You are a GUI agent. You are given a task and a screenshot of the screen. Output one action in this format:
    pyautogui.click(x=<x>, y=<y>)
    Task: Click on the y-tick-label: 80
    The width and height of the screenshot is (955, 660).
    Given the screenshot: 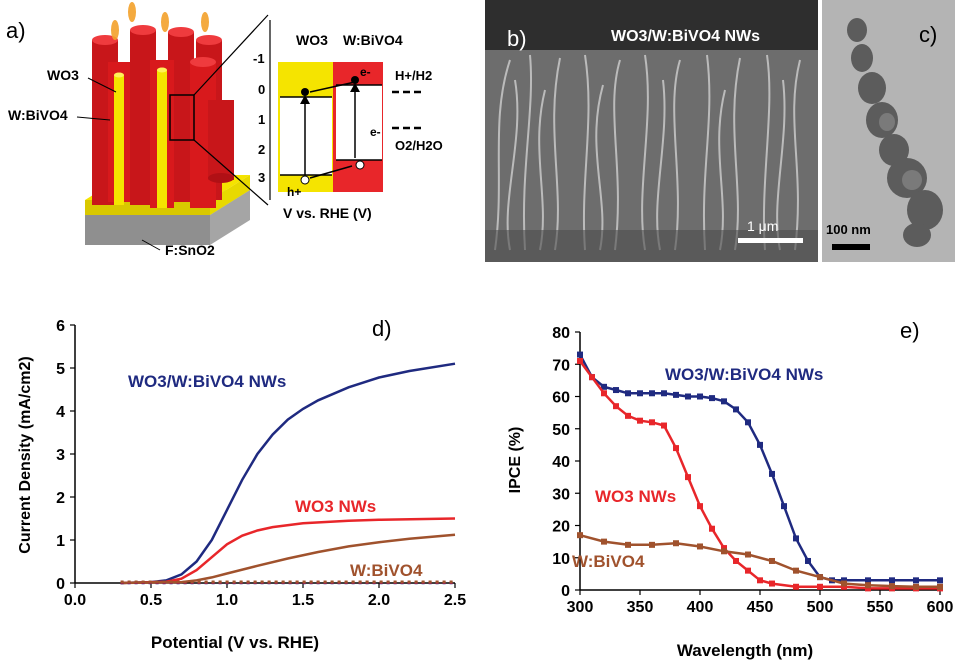 What is the action you would take?
    pyautogui.click(x=561, y=333)
    